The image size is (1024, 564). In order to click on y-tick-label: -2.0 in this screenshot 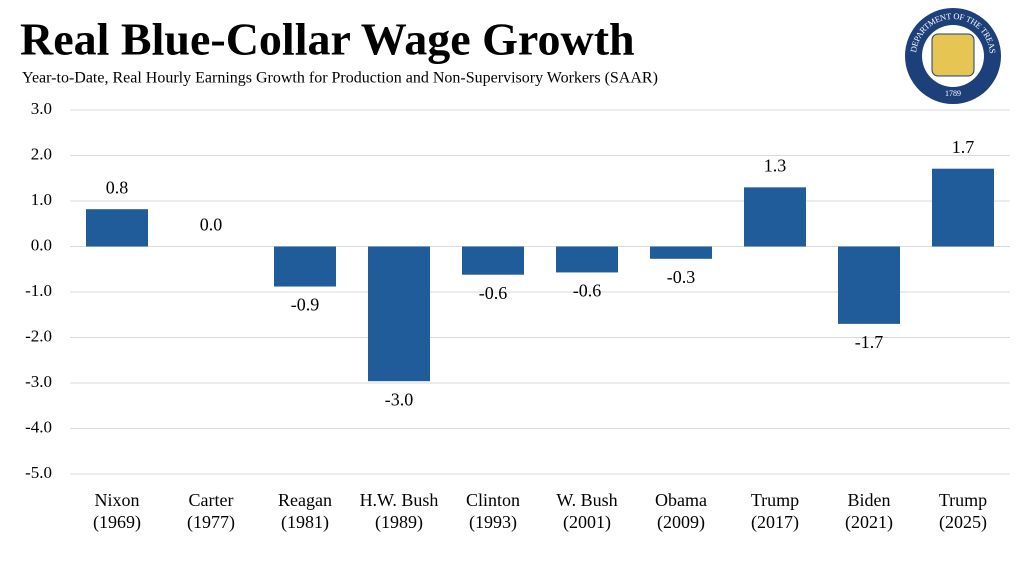, I will do `click(38, 335)`.